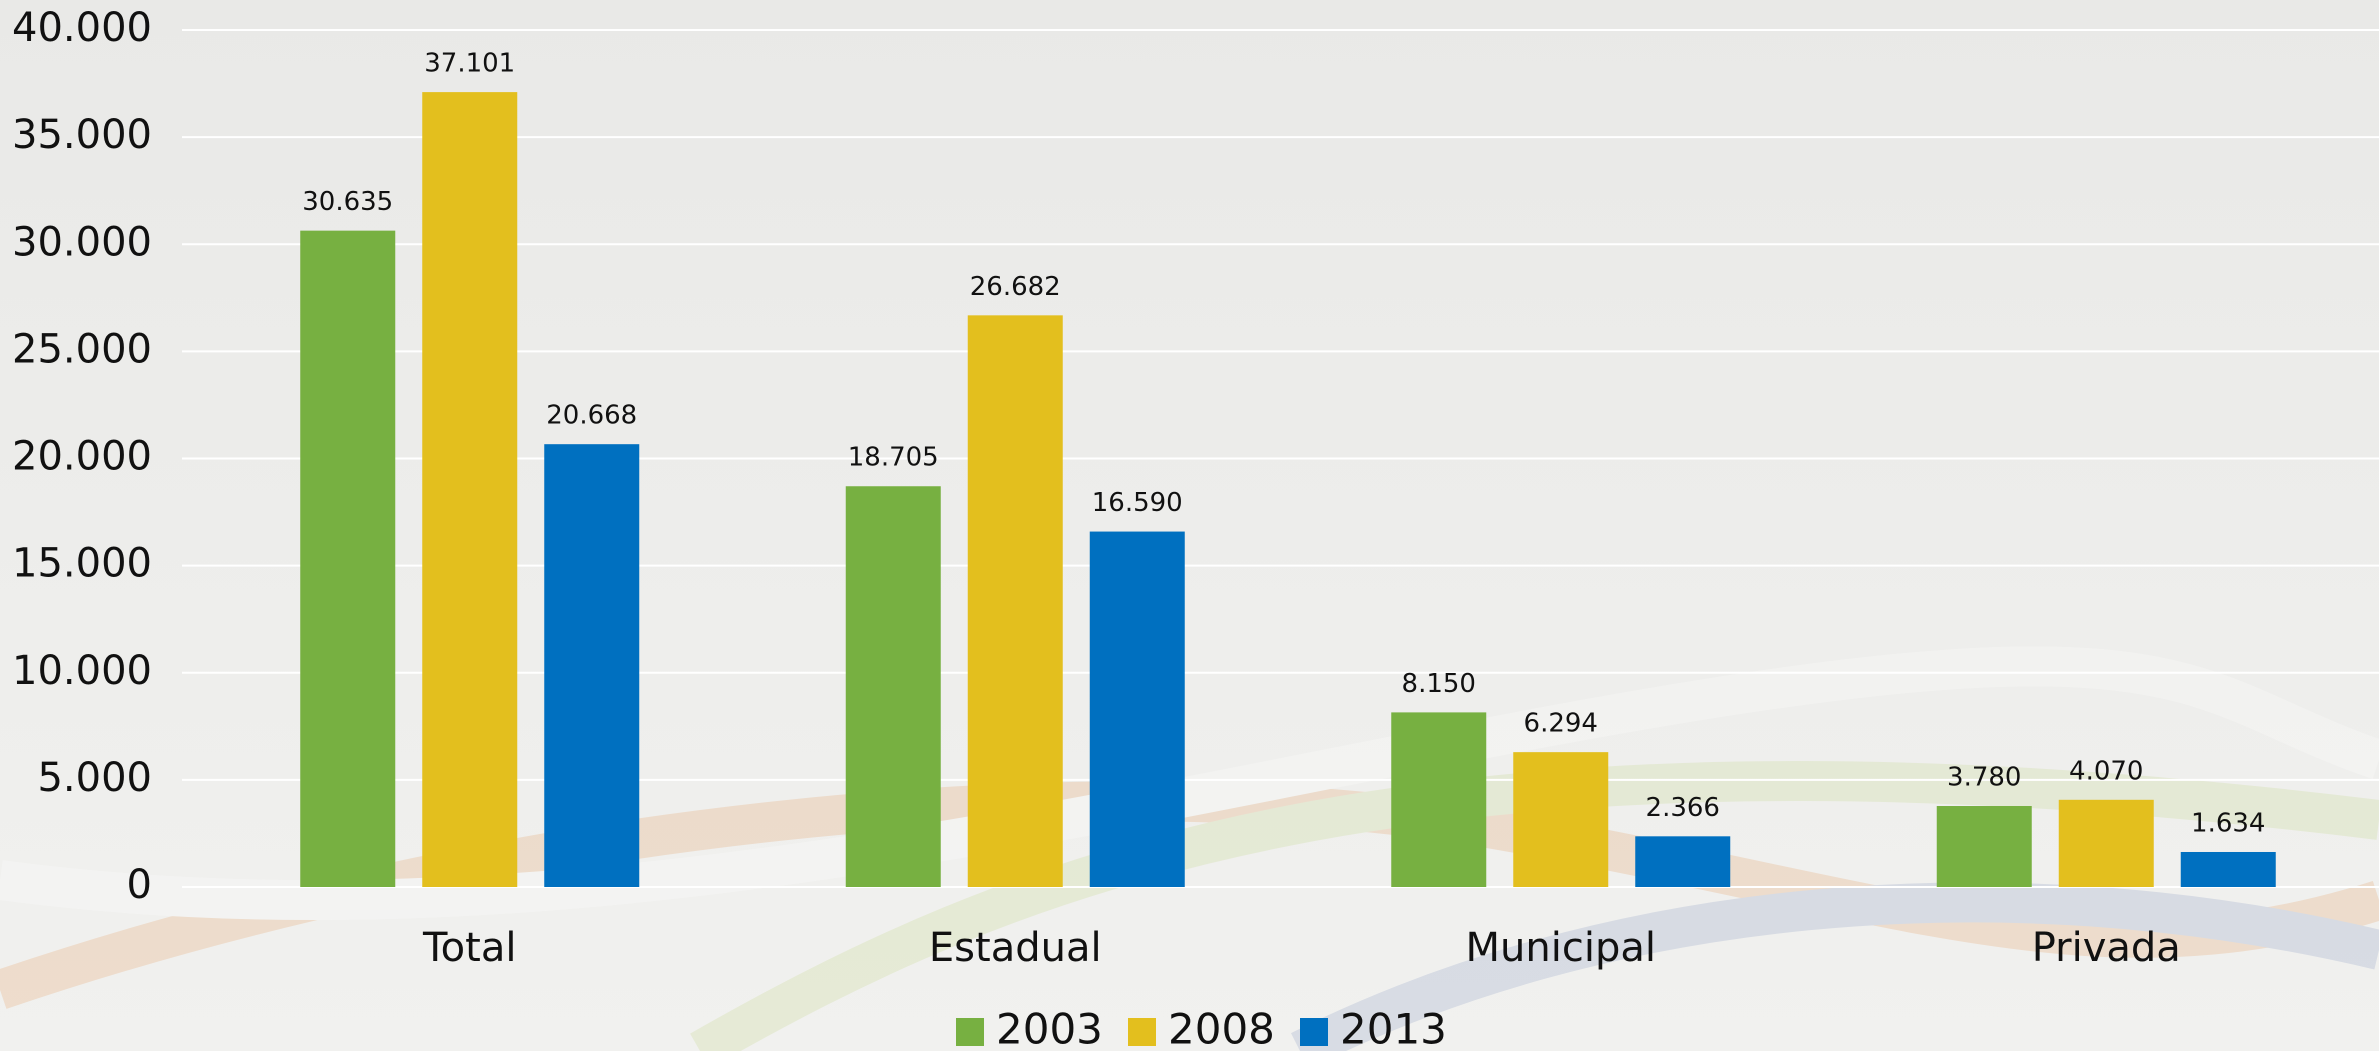  Describe the element at coordinates (1015, 287) in the screenshot. I see `data-label: 26.682` at that location.